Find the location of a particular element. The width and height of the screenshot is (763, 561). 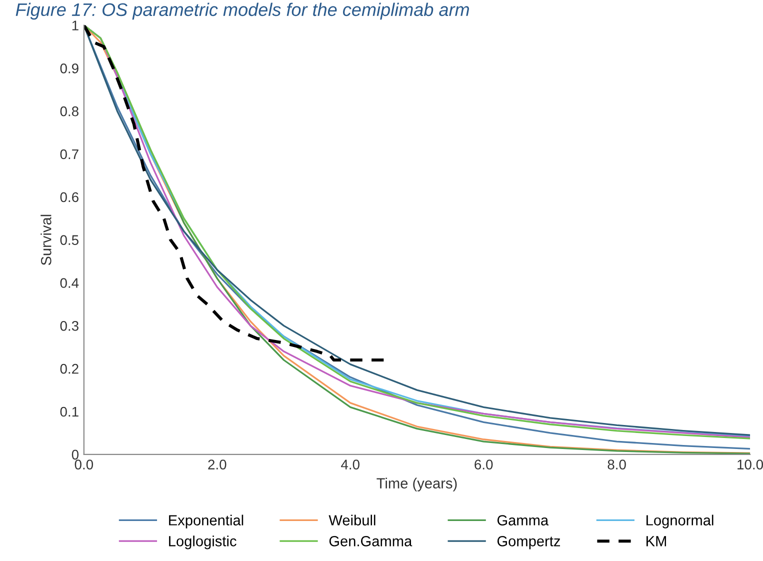

legend-label: Exponential is located at coordinates (206, 521).